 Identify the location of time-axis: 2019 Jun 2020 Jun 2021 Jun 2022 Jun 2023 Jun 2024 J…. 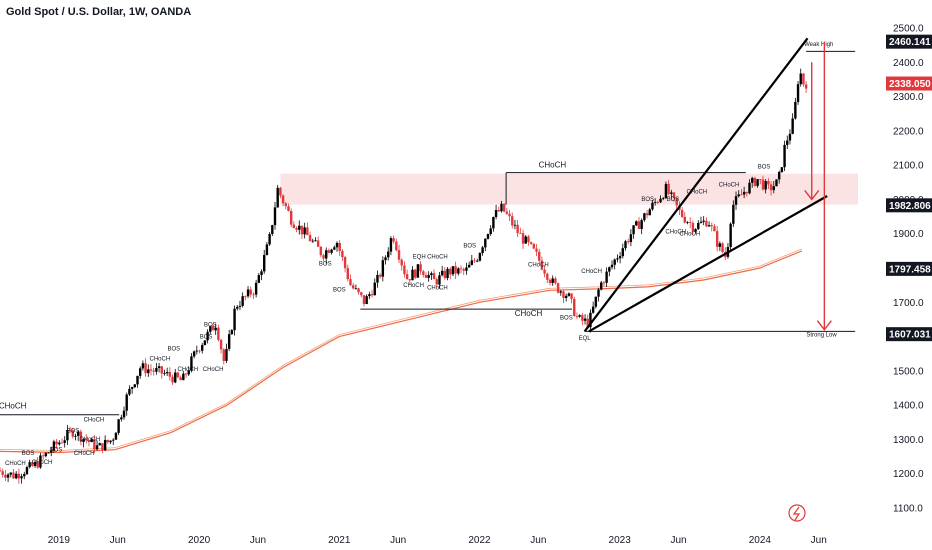
(437, 540).